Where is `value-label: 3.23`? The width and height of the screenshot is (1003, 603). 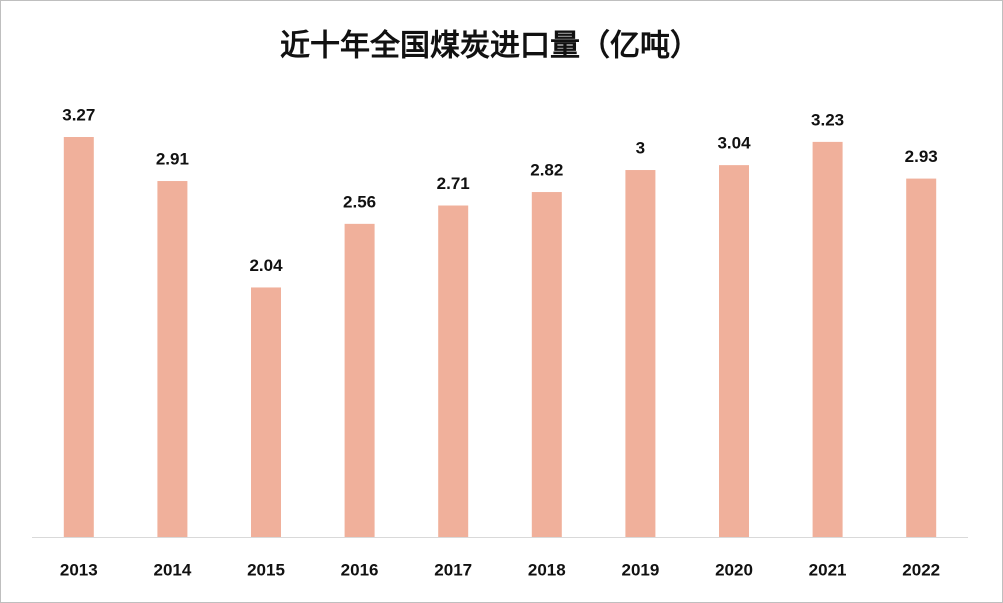 value-label: 3.23 is located at coordinates (827, 119).